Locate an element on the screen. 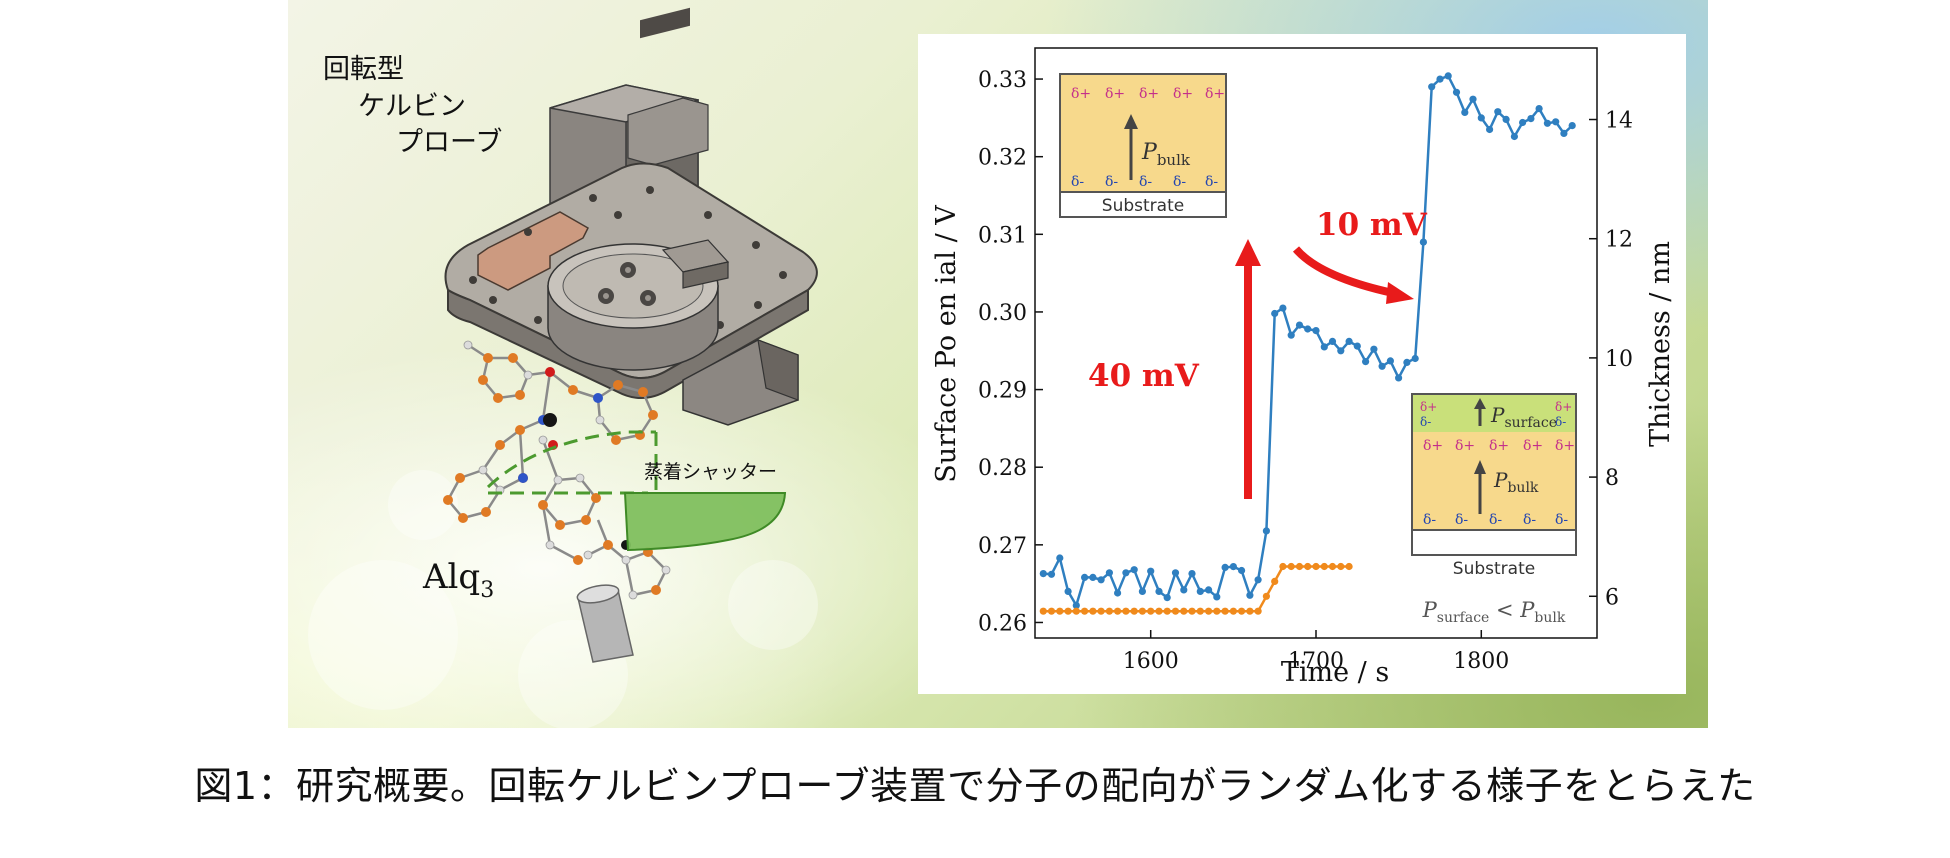 The width and height of the screenshot is (1950, 858). side-bracket is located at coordinates (740, 382).